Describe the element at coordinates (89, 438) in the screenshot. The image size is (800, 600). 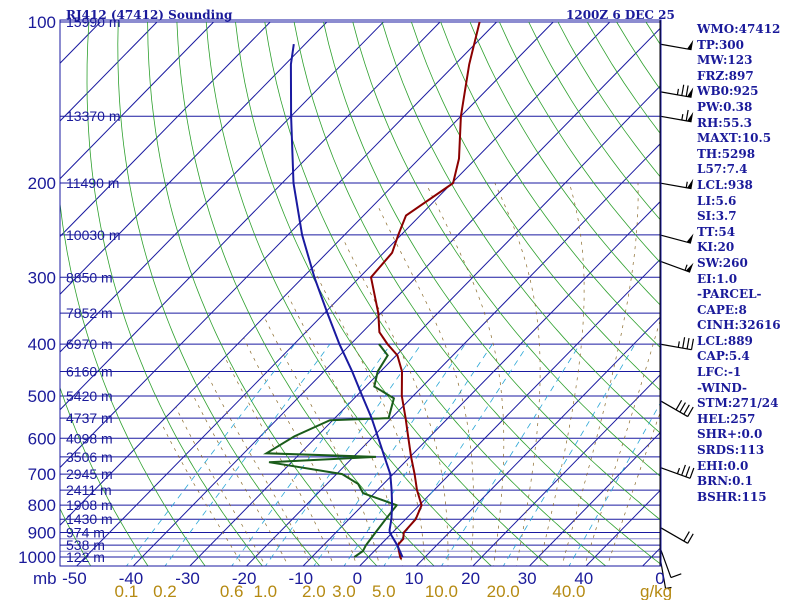
I see `height-label: 4098 m` at that location.